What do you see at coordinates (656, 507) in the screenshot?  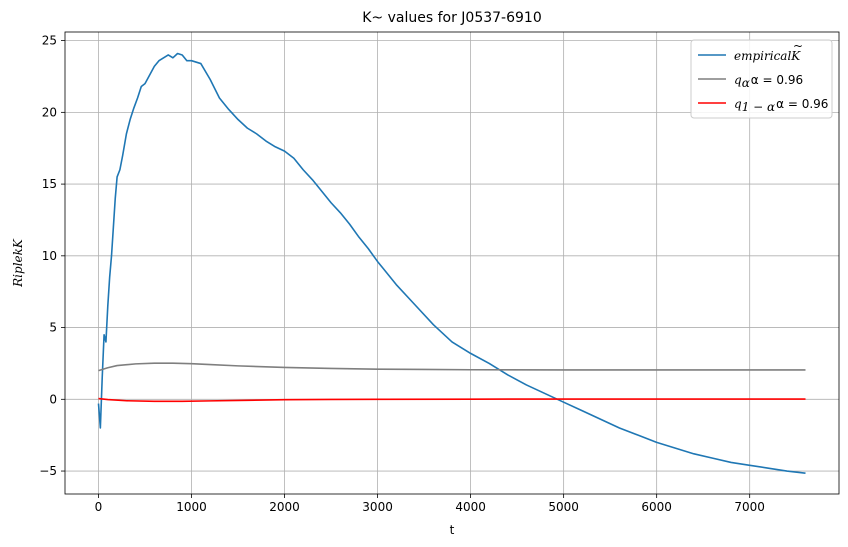 I see `x-tick-label: 6000` at bounding box center [656, 507].